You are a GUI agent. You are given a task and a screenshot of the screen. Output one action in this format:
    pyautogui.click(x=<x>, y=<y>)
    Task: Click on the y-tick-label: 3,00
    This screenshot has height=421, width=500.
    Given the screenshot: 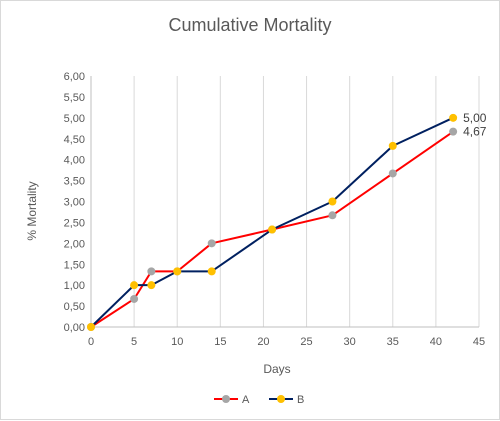 What is the action you would take?
    pyautogui.click(x=74, y=203)
    